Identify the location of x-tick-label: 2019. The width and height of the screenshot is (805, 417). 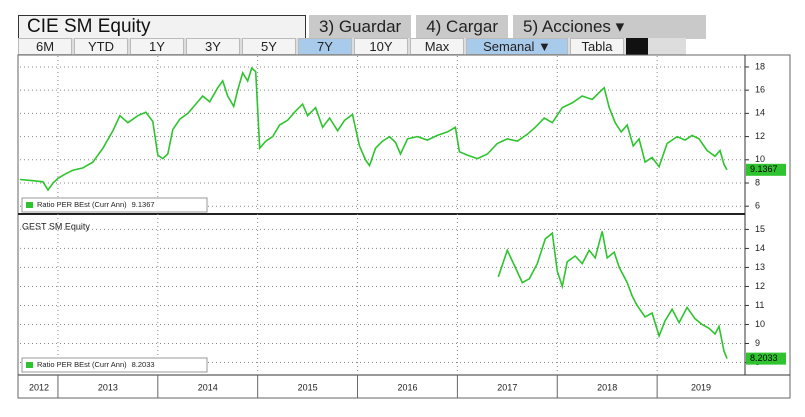
(701, 387).